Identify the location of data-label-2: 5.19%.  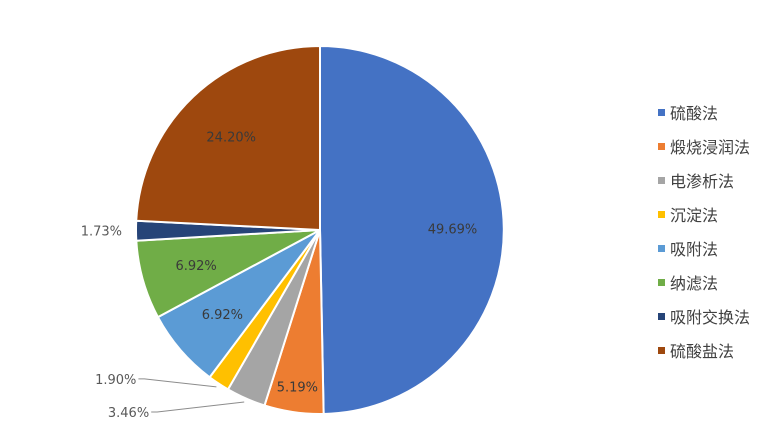
(297, 388).